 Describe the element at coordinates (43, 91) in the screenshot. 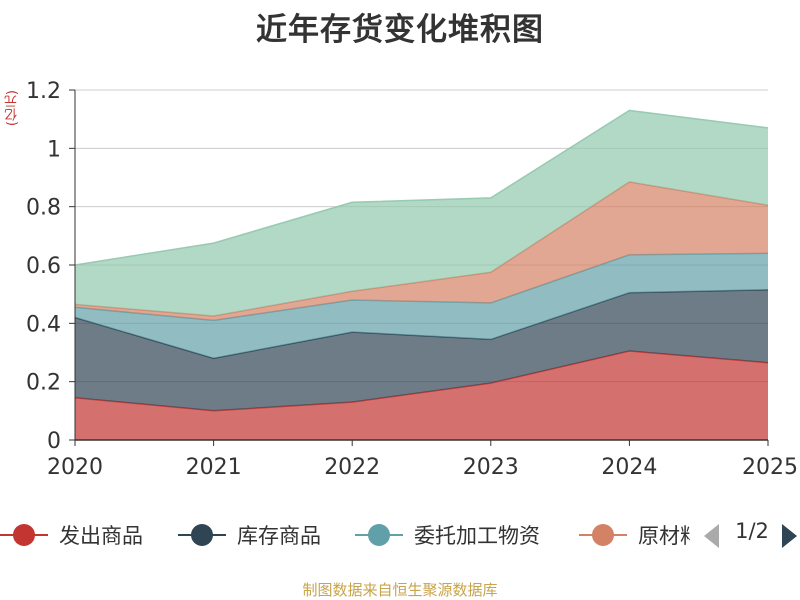

I see `y-tick-label: 1.2` at that location.